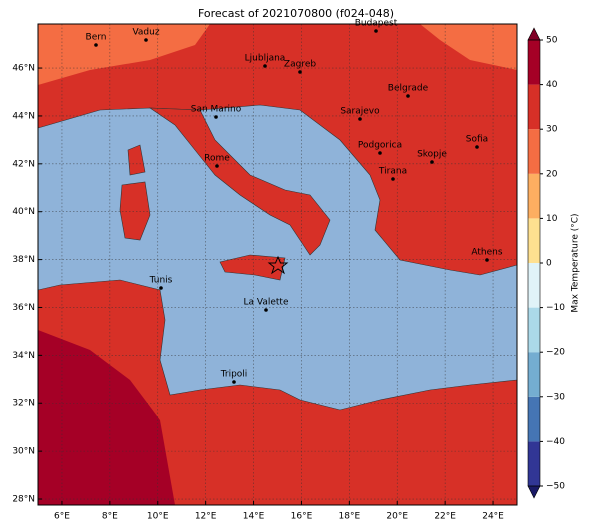  What do you see at coordinates (493, 517) in the screenshot?
I see `x-tick-label: 24°E` at bounding box center [493, 517].